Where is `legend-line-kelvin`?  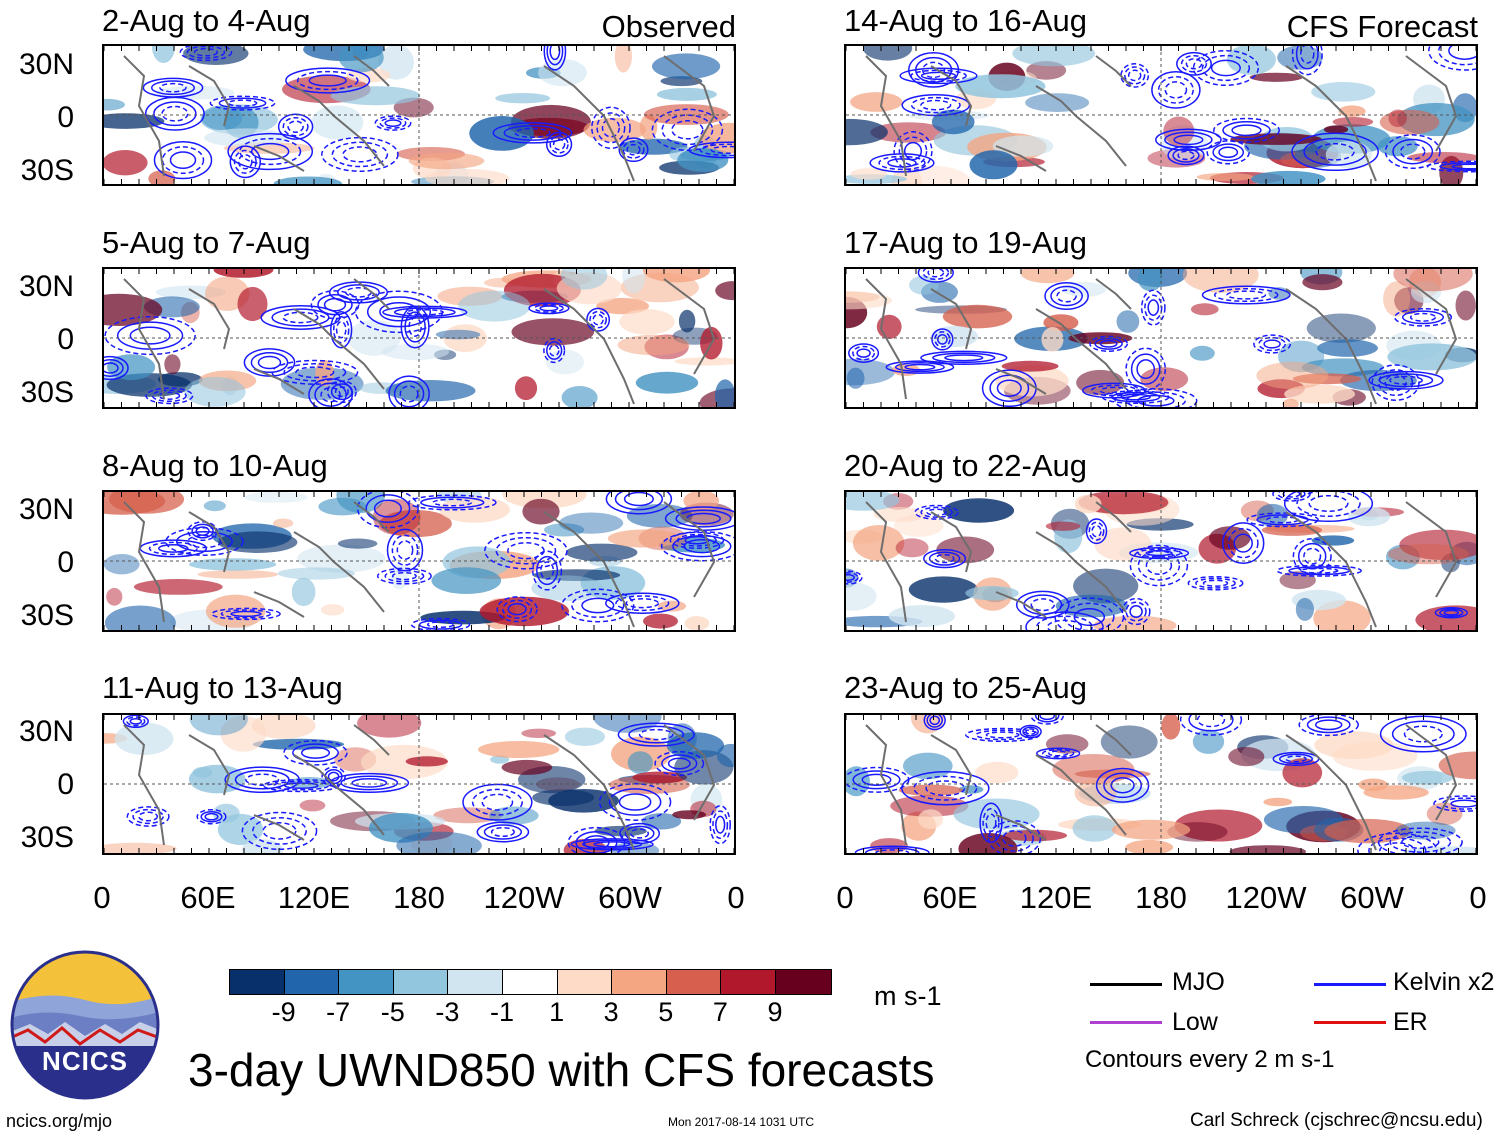 legend-line-kelvin is located at coordinates (1350, 984).